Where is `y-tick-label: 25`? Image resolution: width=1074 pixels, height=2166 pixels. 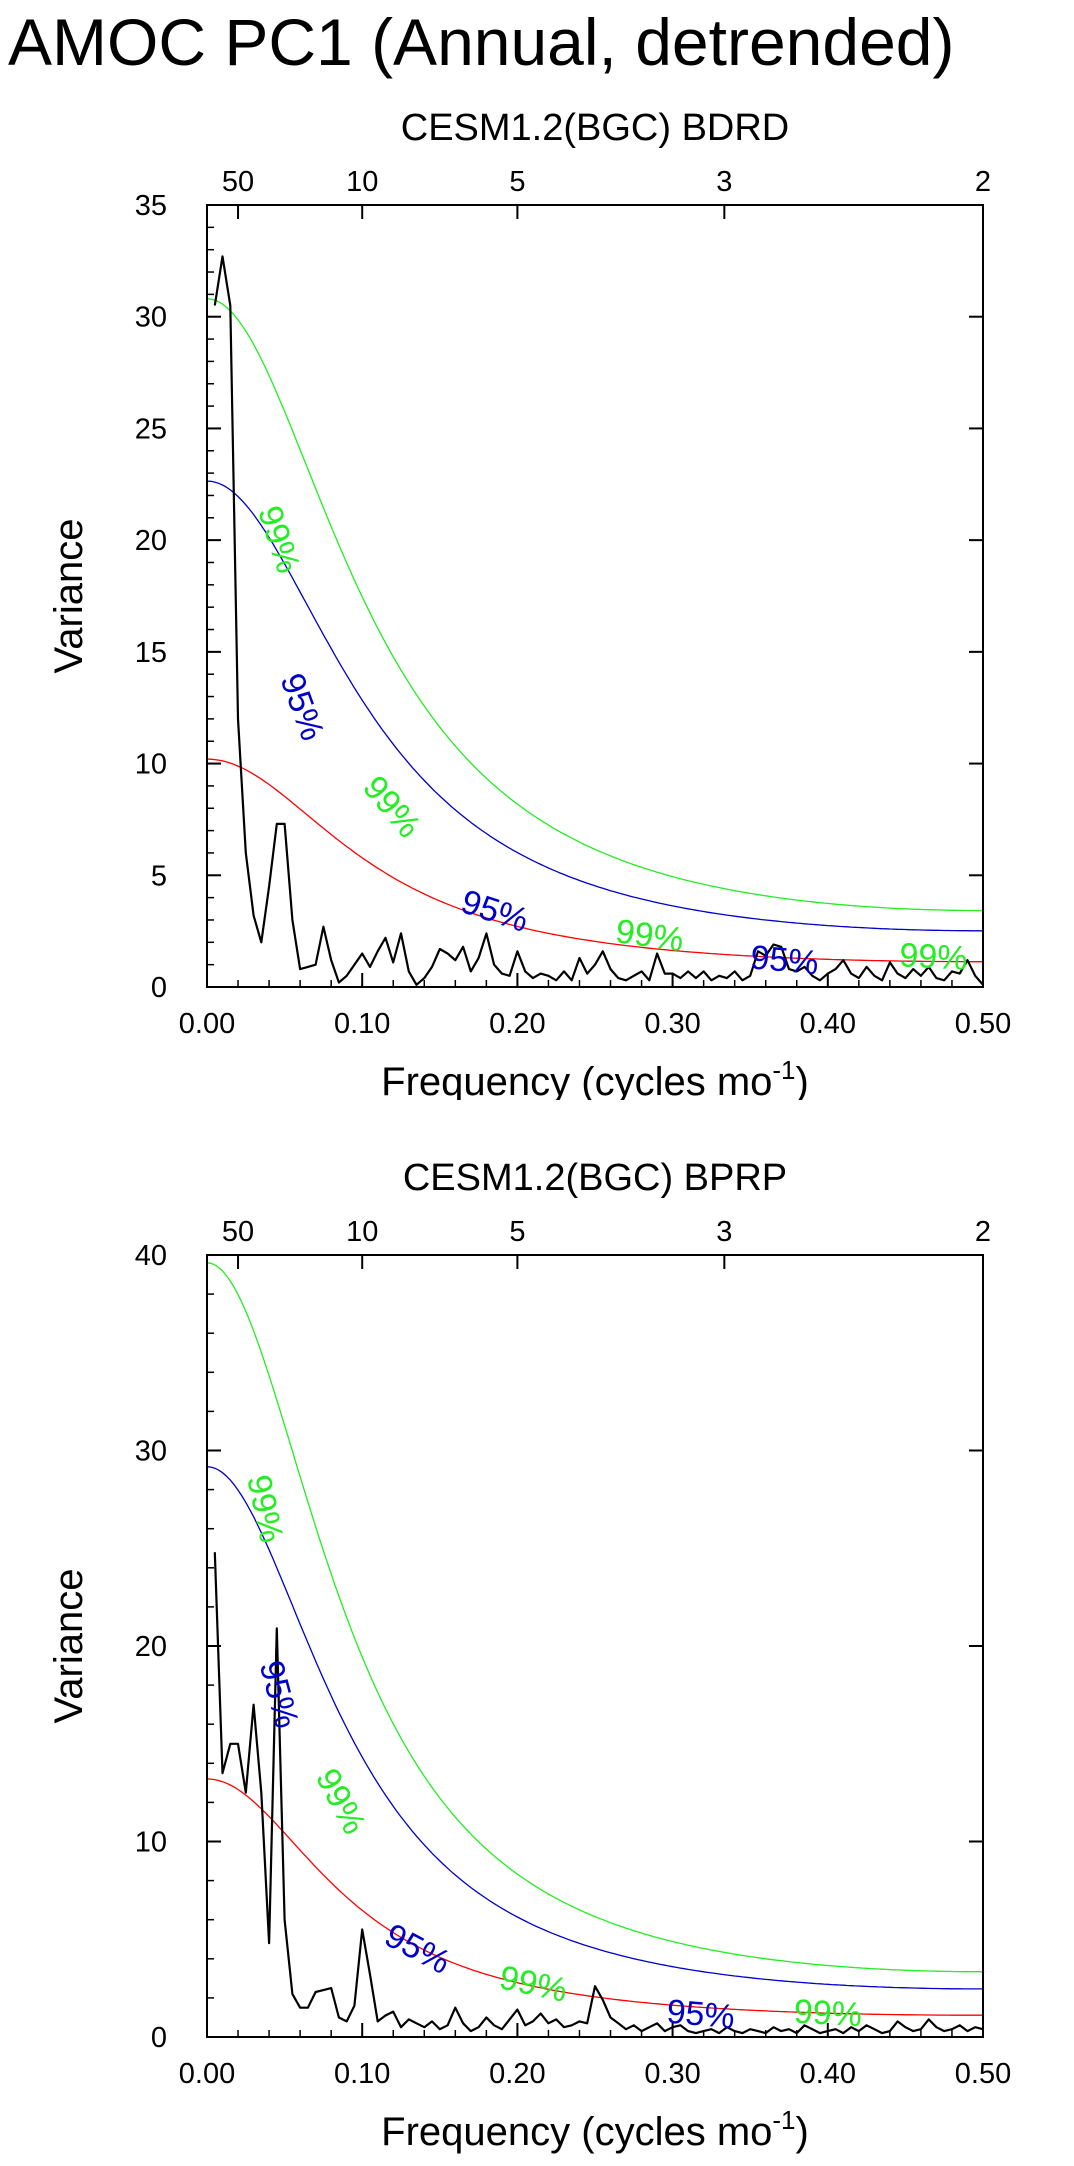 y-tick-label: 25 is located at coordinates (151, 429).